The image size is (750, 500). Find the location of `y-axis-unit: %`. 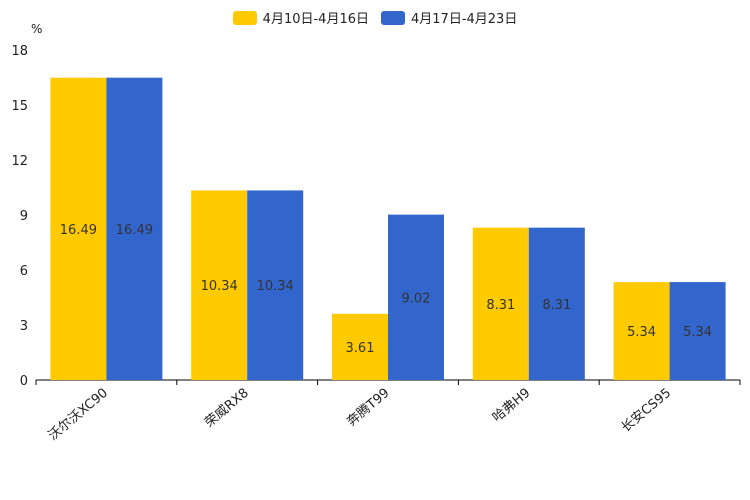

y-axis-unit: % is located at coordinates (37, 29).